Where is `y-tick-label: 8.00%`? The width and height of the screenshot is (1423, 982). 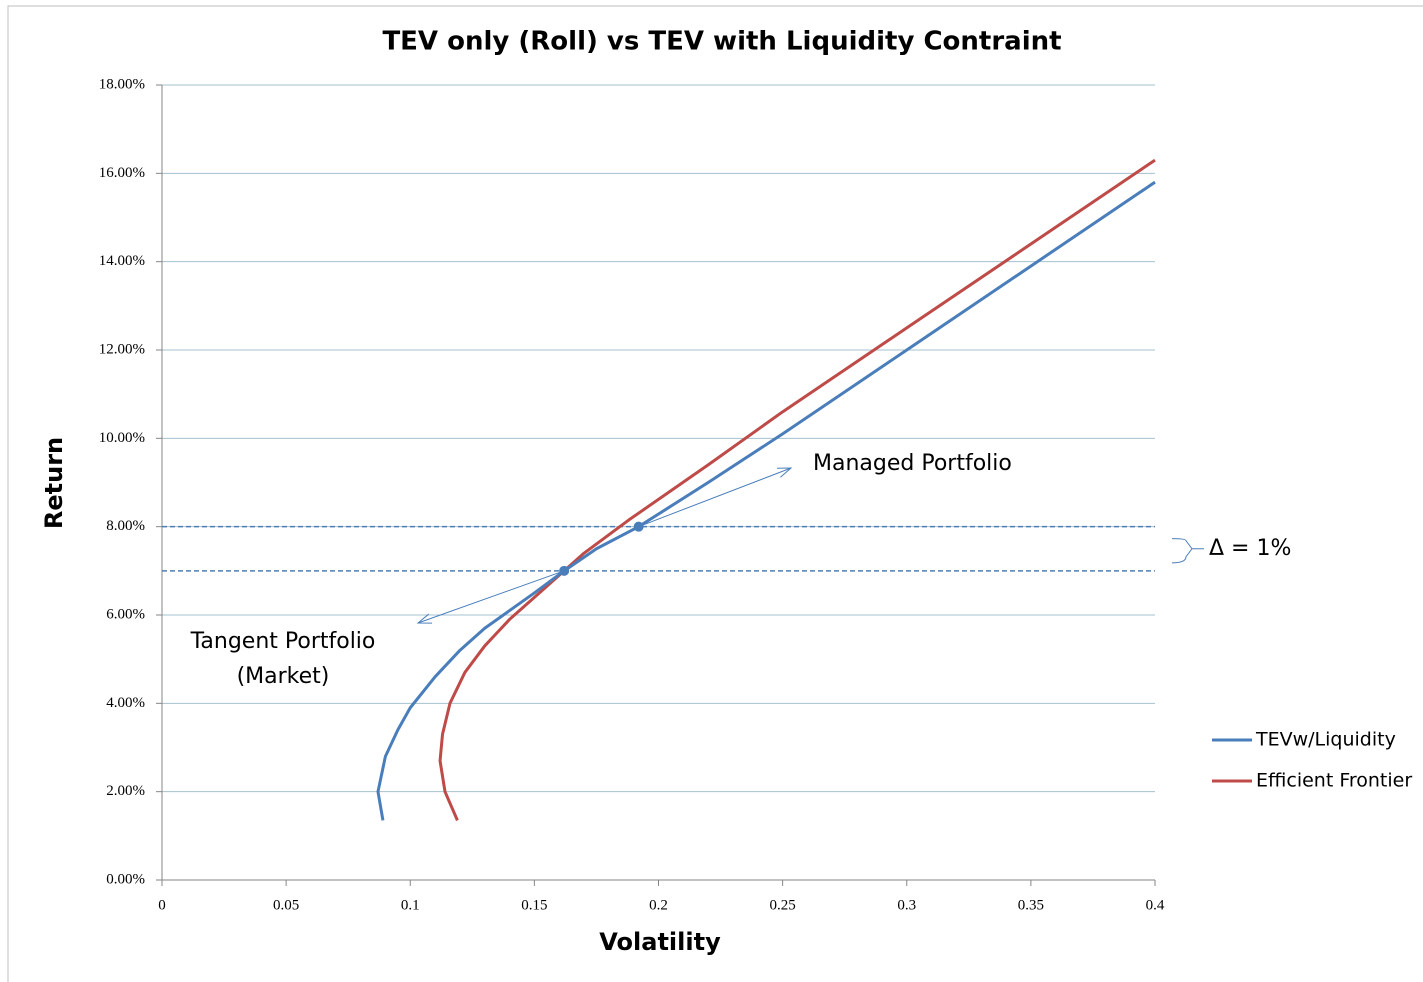 y-tick-label: 8.00% is located at coordinates (125, 526).